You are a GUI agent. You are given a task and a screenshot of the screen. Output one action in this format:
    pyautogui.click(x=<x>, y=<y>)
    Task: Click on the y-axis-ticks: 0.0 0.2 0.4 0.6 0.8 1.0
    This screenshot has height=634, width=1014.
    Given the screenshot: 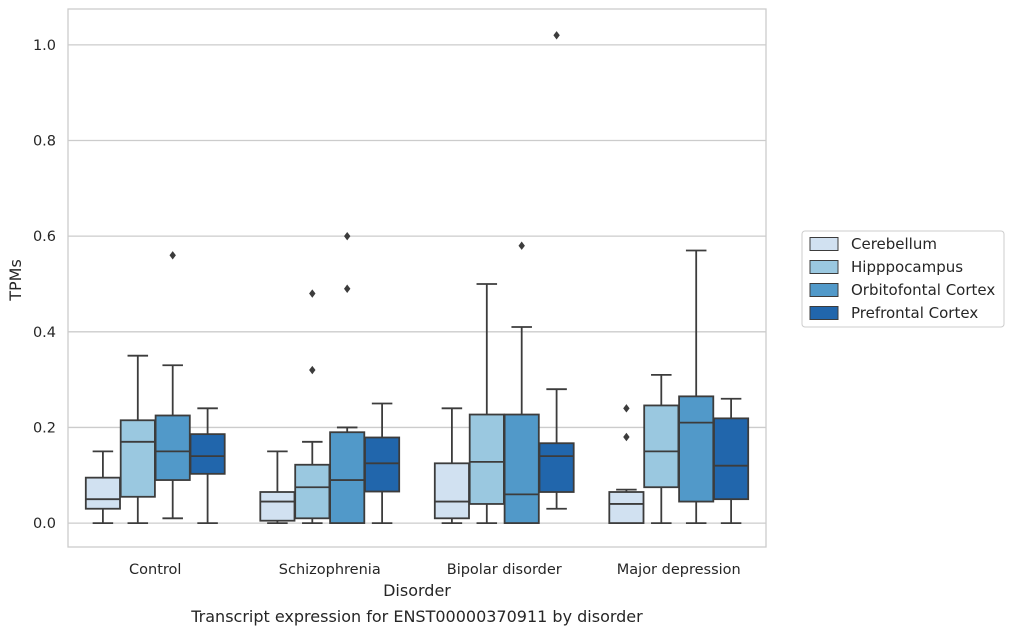 What is the action you would take?
    pyautogui.click(x=44, y=285)
    